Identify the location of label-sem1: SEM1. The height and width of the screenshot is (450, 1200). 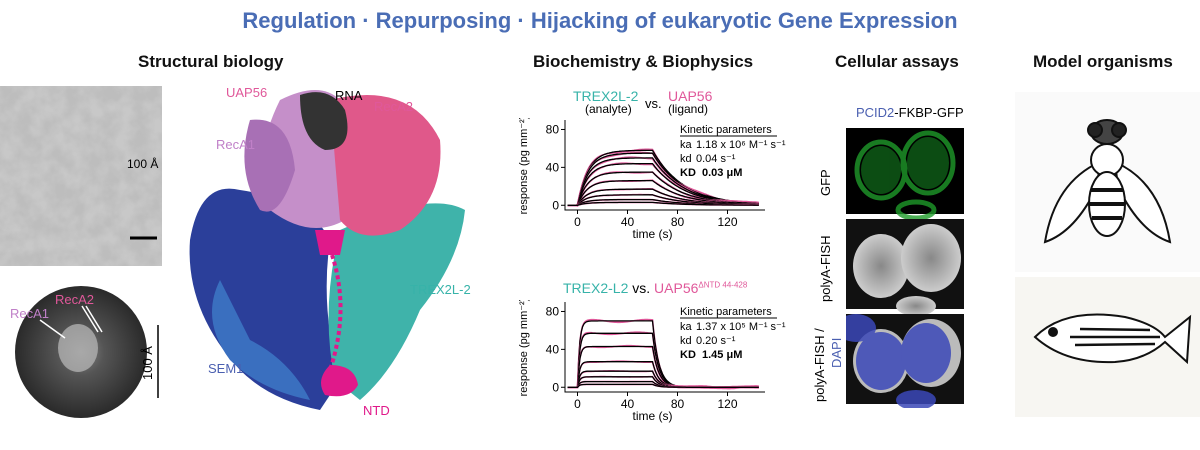
(226, 368).